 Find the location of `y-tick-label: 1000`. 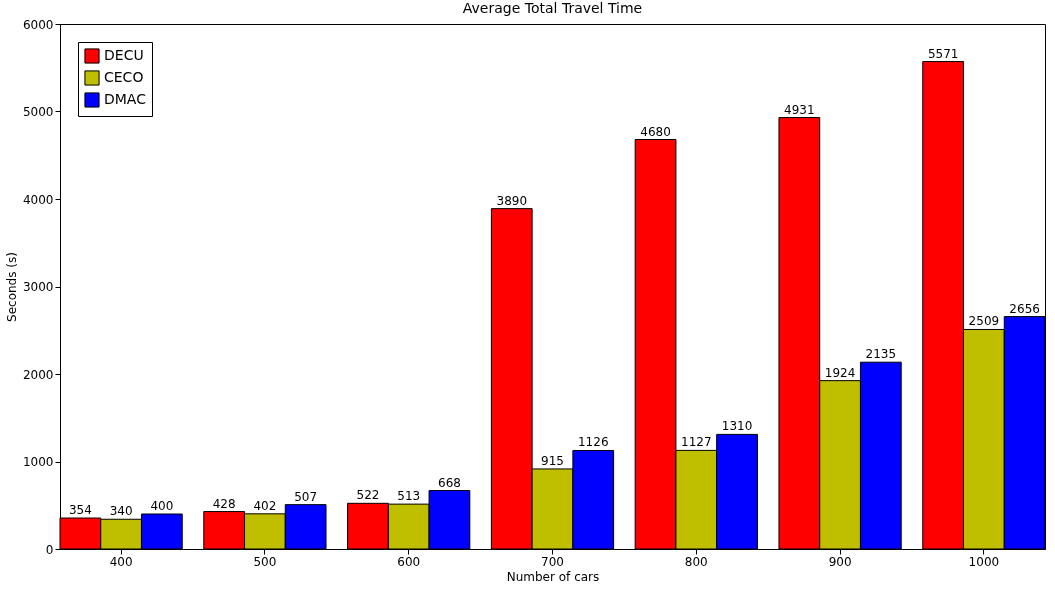

y-tick-label: 1000 is located at coordinates (38, 462).